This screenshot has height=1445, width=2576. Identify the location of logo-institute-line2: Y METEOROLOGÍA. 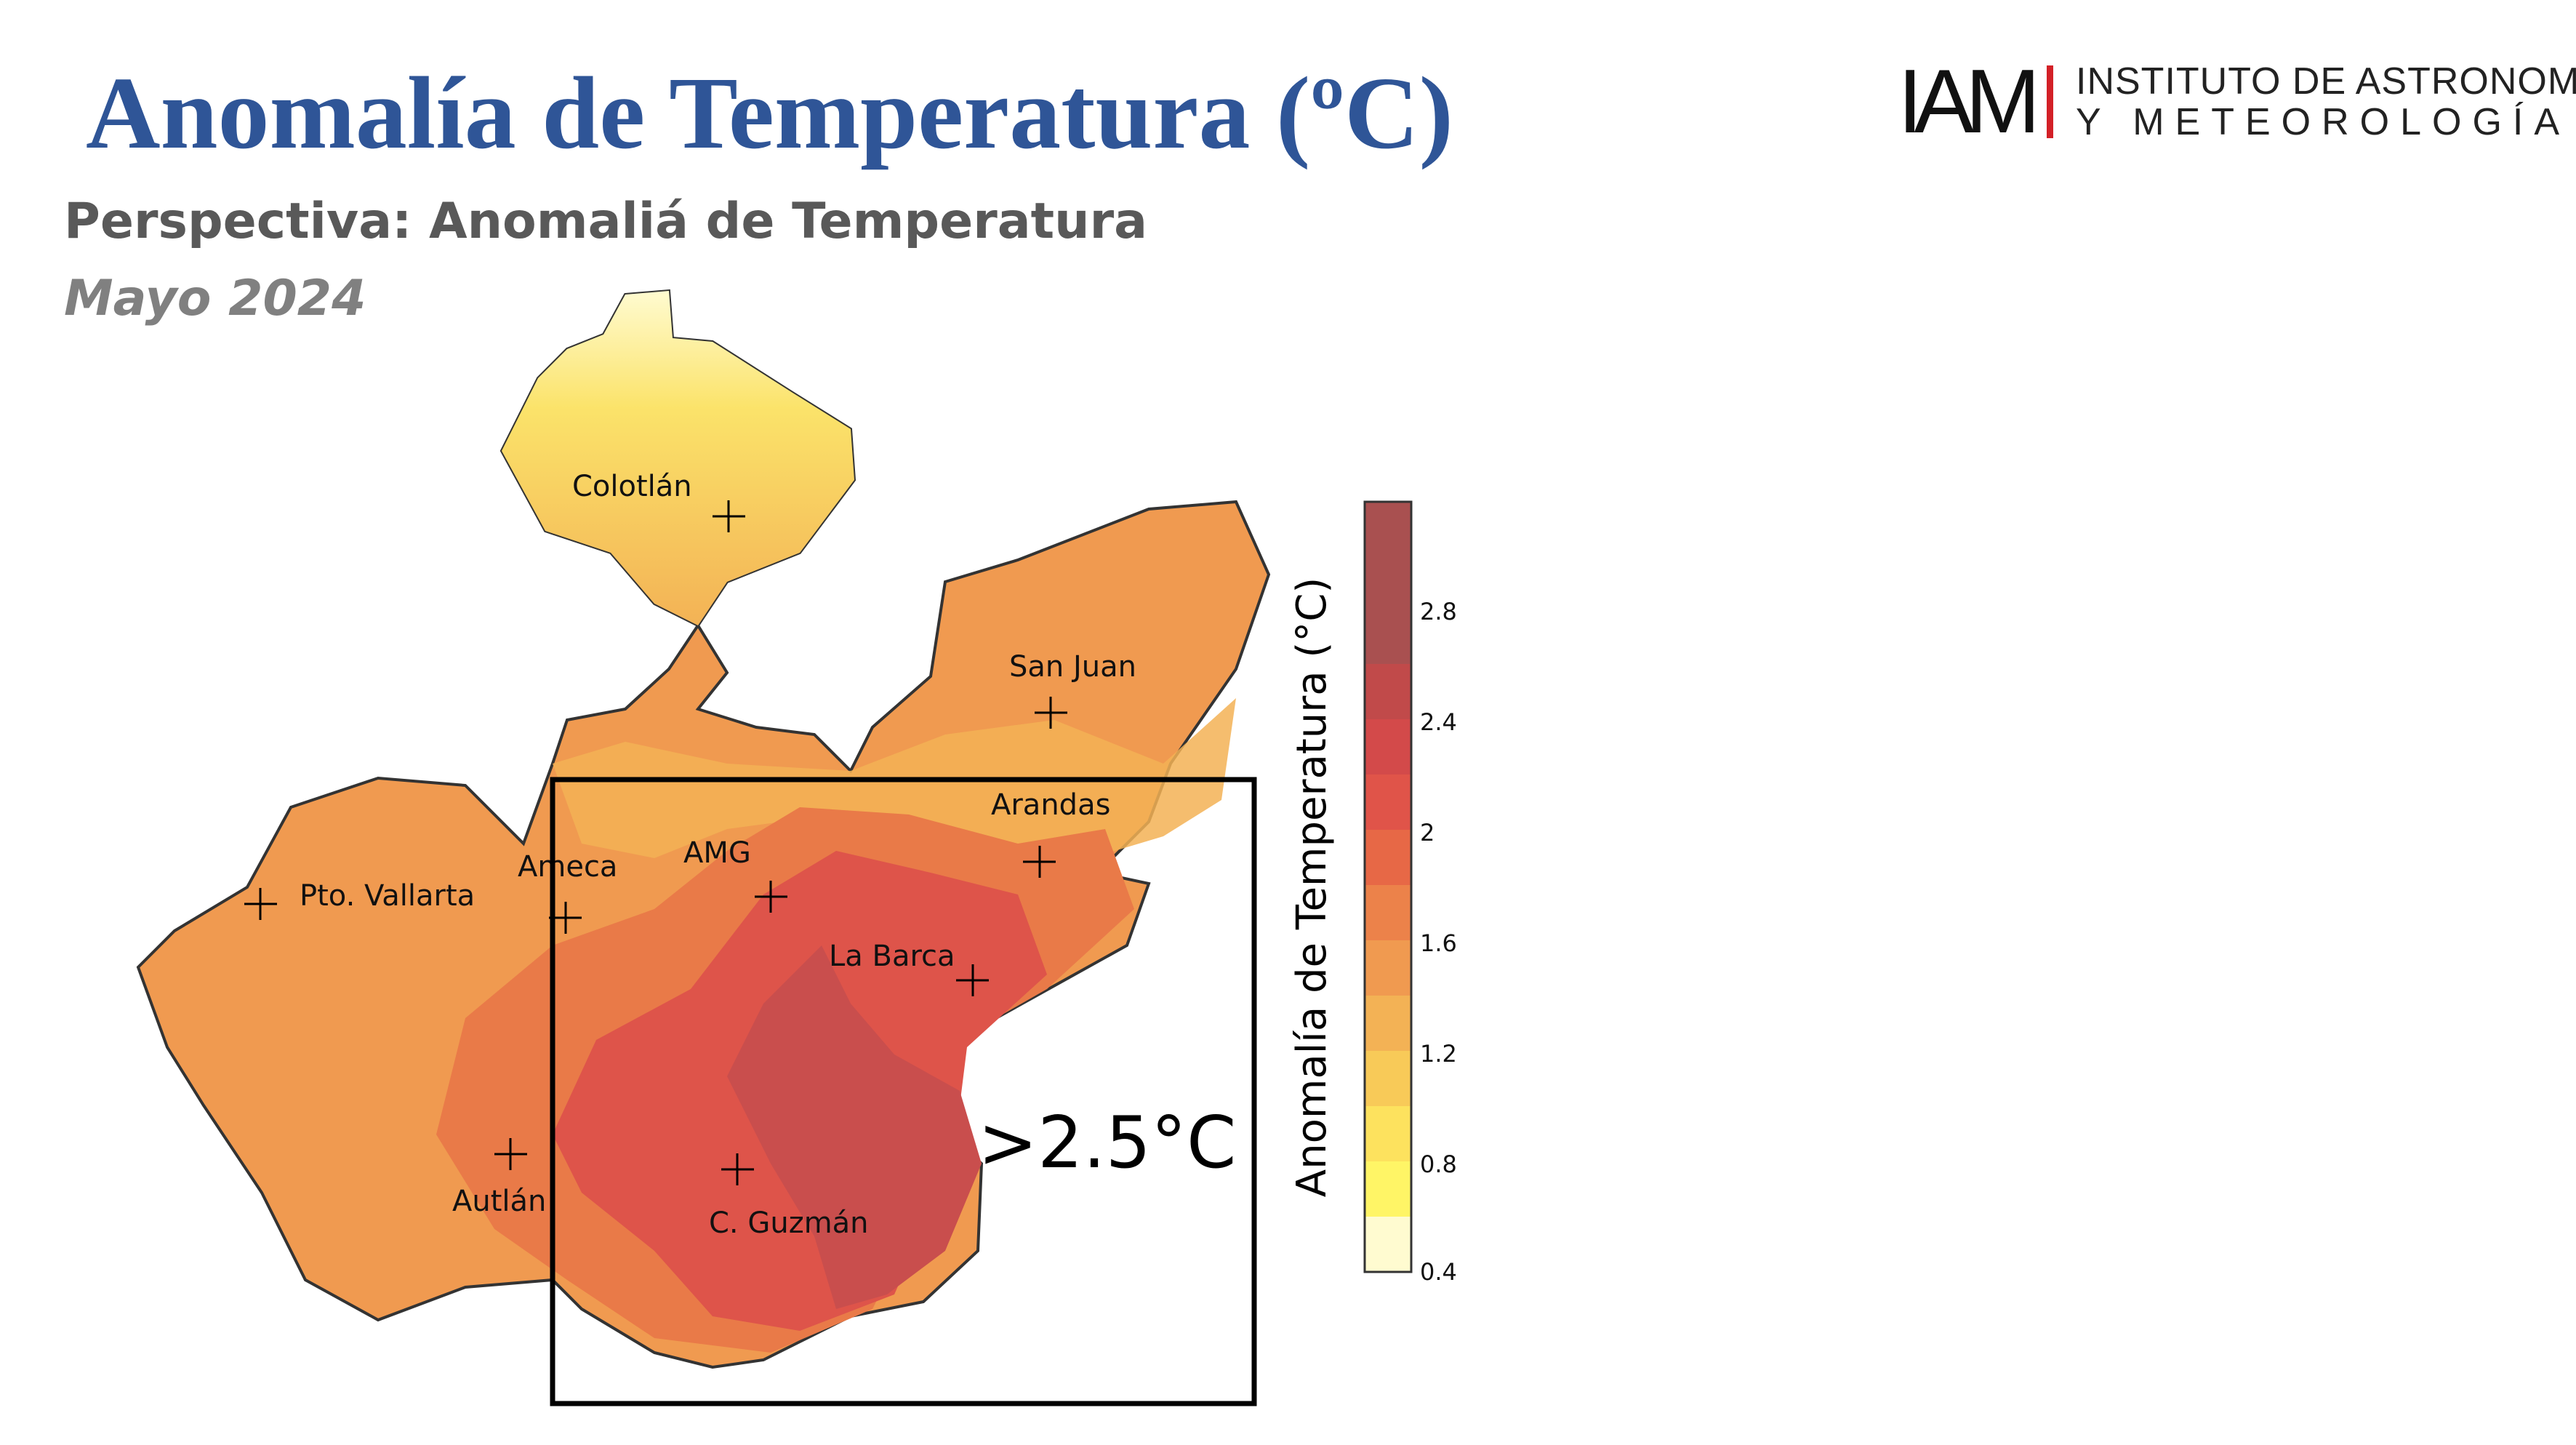
(2323, 122).